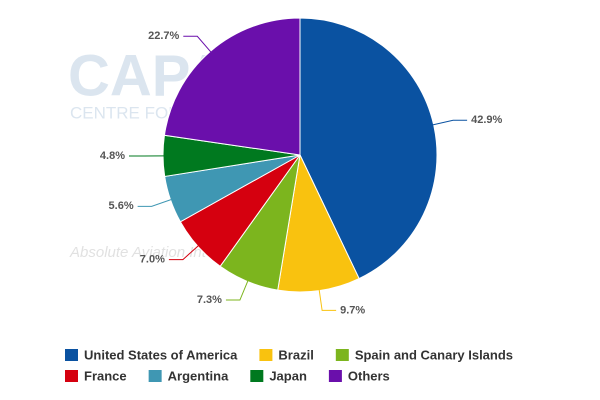 The width and height of the screenshot is (600, 400). Describe the element at coordinates (486, 120) in the screenshot. I see `data-label: 42.9%` at that location.